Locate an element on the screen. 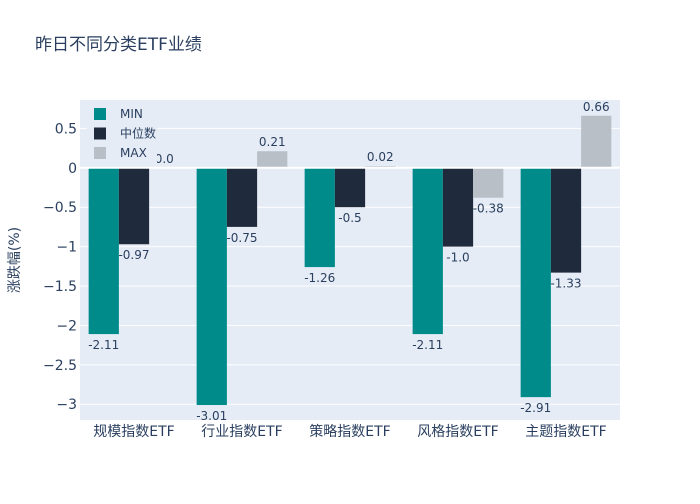  bar-中位数-4 is located at coordinates (566, 220).